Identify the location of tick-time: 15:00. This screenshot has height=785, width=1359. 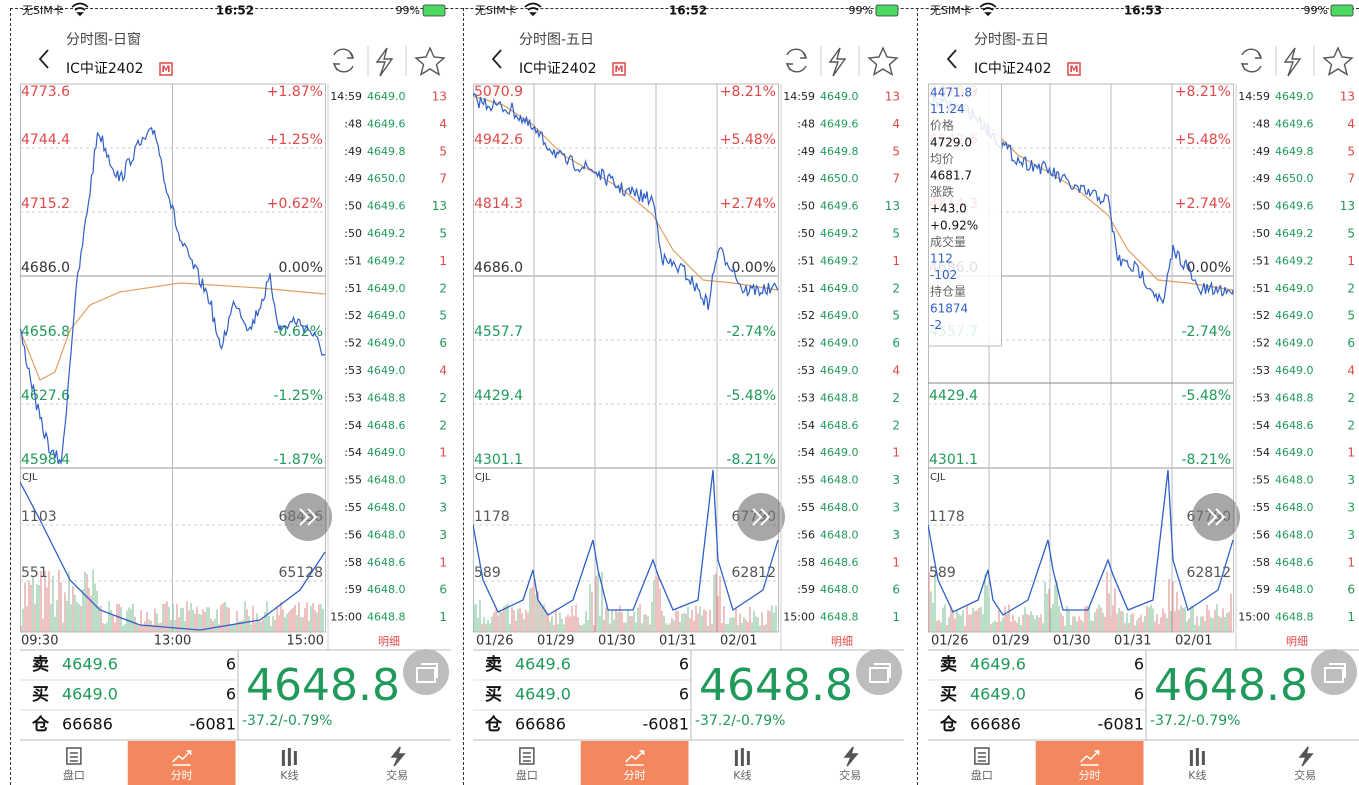
(346, 617).